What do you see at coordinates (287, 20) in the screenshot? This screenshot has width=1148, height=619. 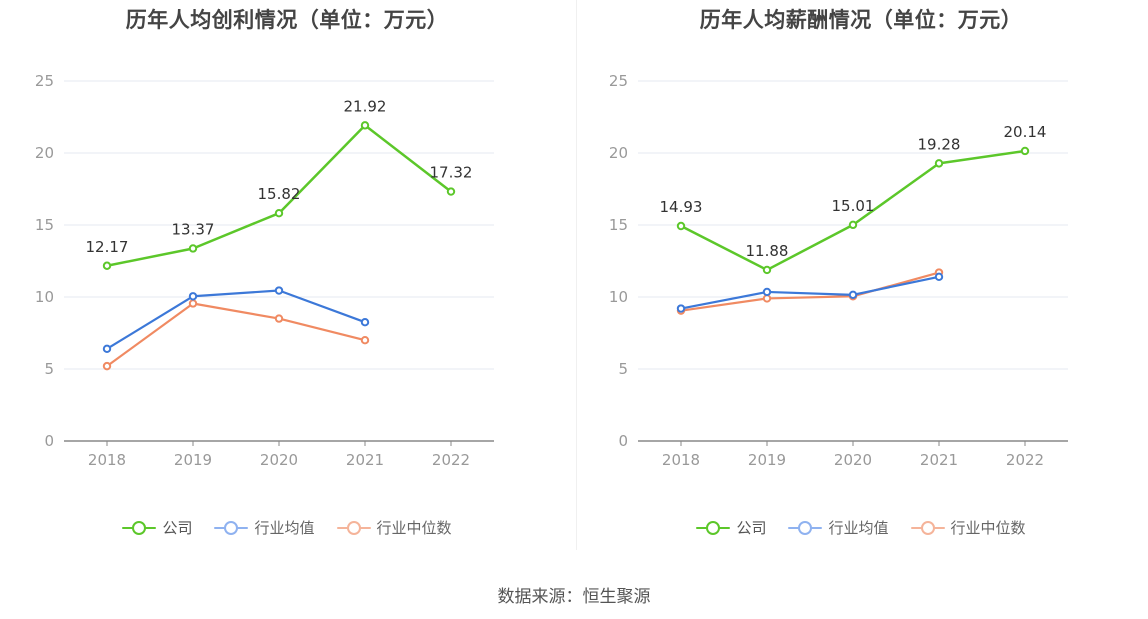 I see `chart-title: 历年人均创利情况（单位：万元）` at bounding box center [287, 20].